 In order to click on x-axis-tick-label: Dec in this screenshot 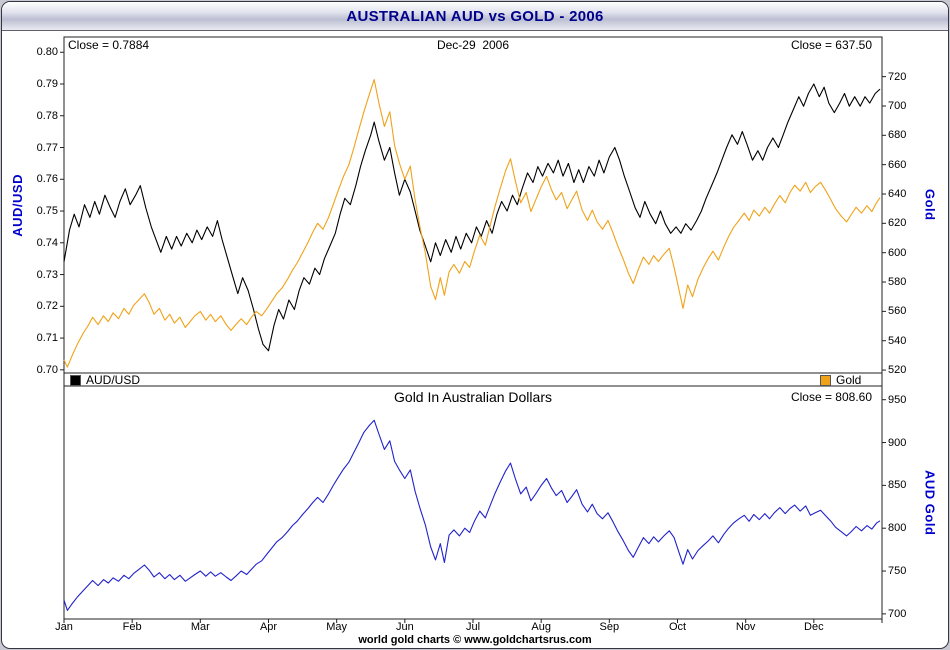, I will do `click(814, 627)`.